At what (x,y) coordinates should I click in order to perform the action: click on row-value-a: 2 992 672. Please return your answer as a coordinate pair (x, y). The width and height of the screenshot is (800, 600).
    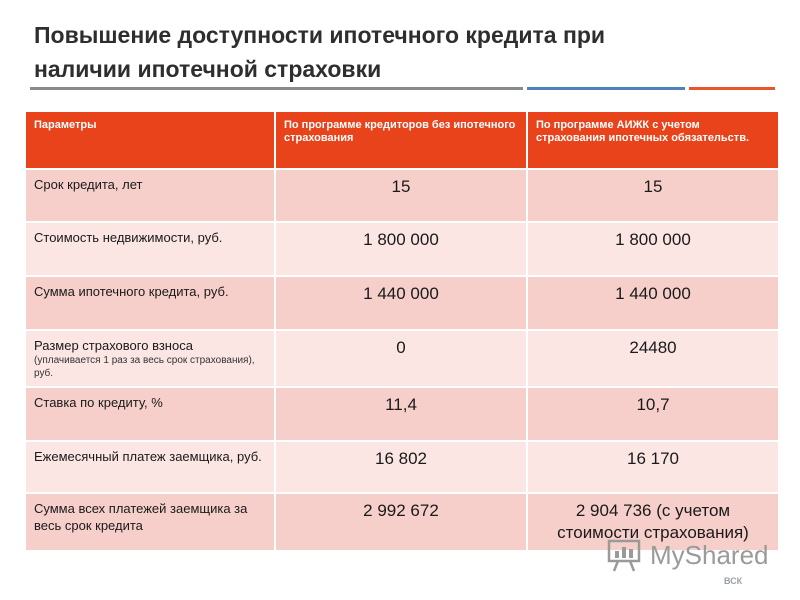
    Looking at the image, I should click on (401, 522).